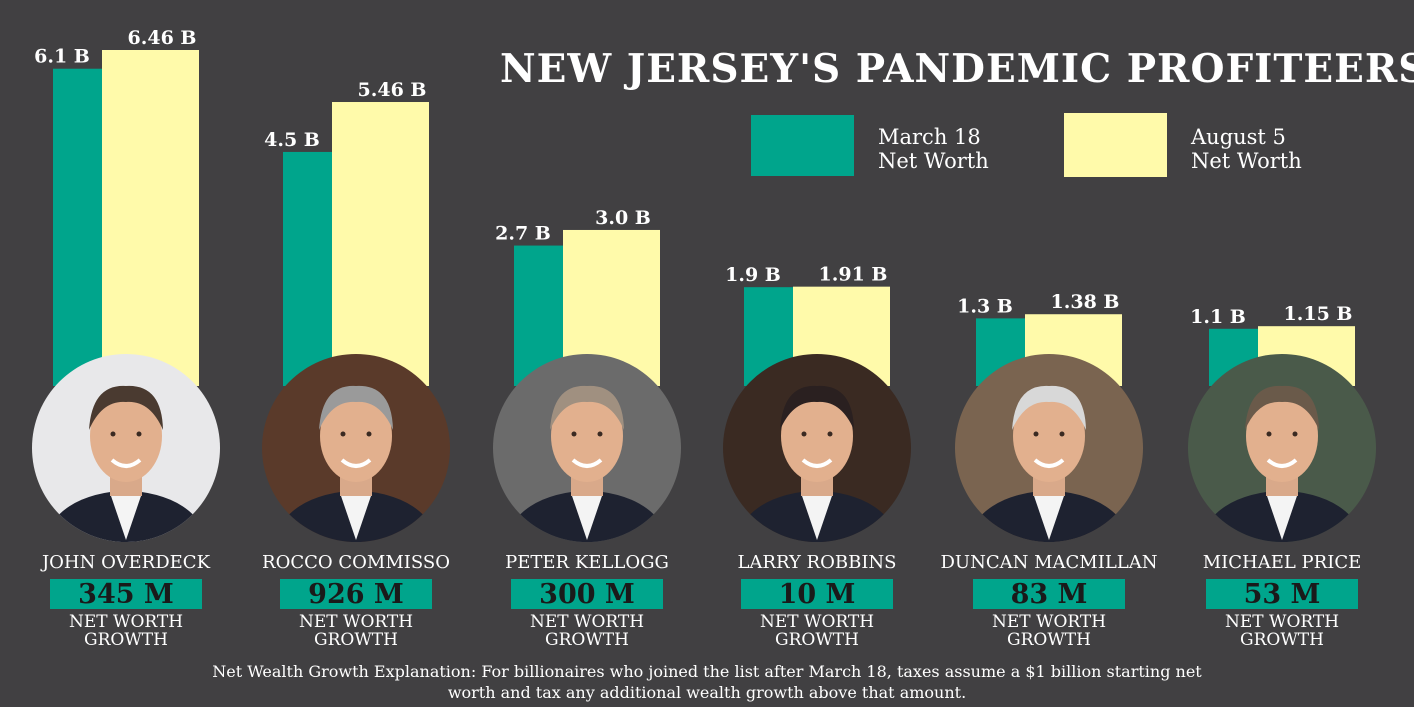 The width and height of the screenshot is (1414, 707). What do you see at coordinates (392, 90) in the screenshot?
I see `label-august-2: 5.46 B` at bounding box center [392, 90].